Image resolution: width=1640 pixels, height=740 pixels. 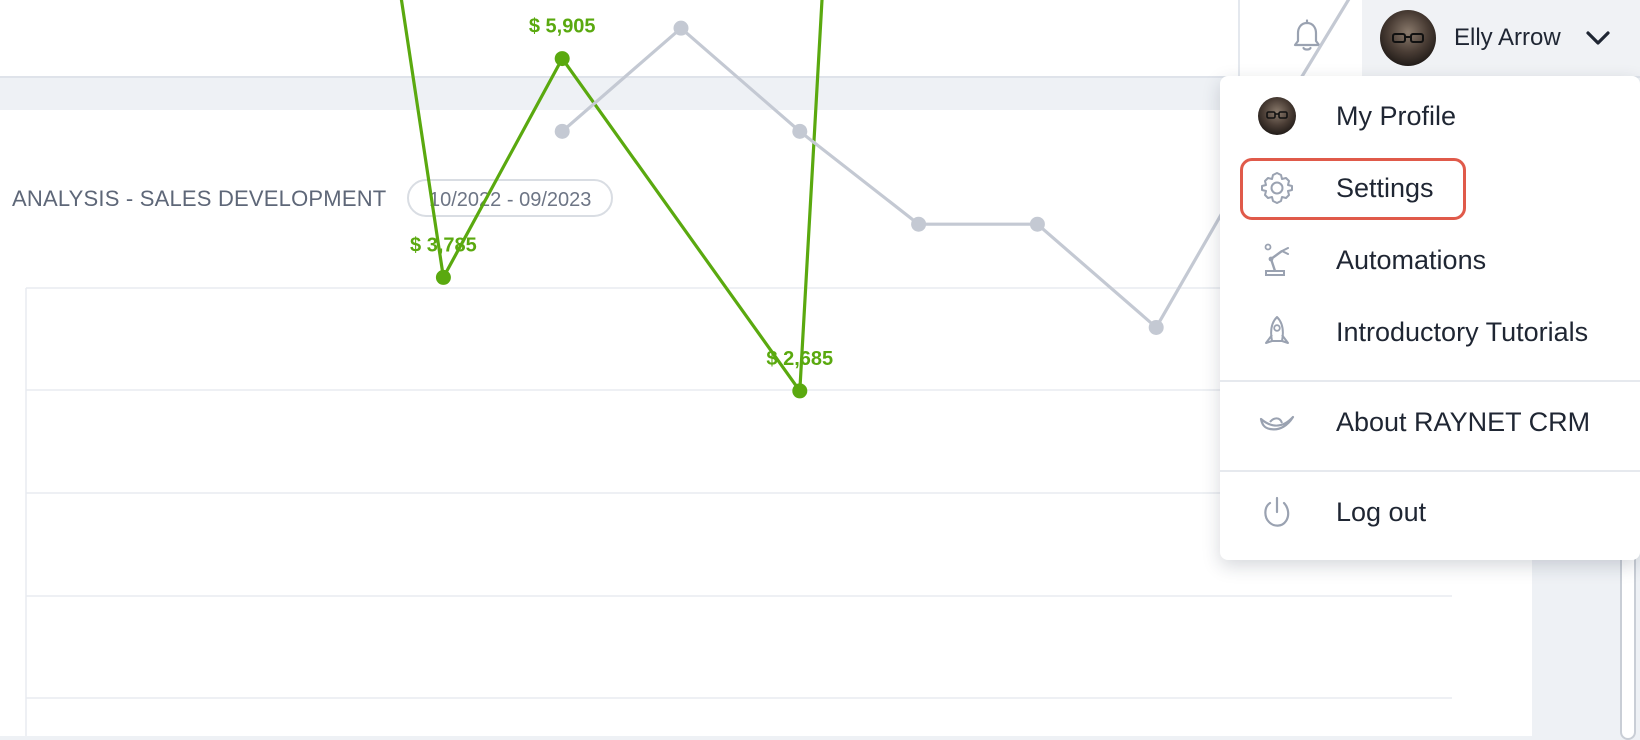 I want to click on menu-item-about: About RAYNET CRM, so click(x=1430, y=422).